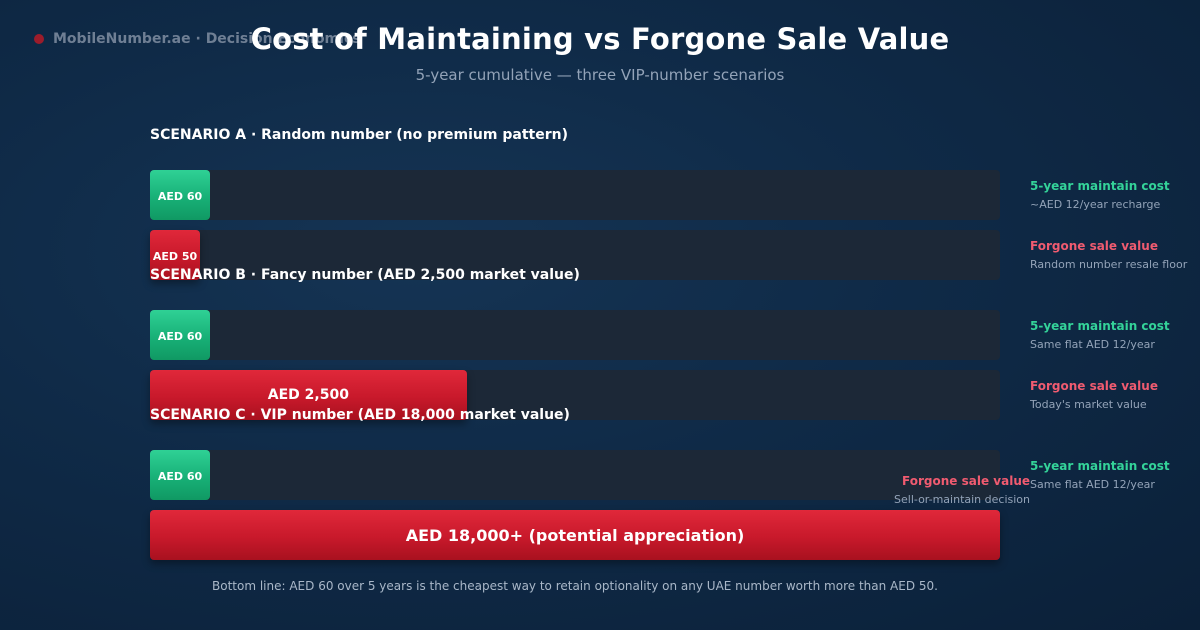  Describe the element at coordinates (575, 335) in the screenshot. I see `scenario-b-maintain-track` at that location.